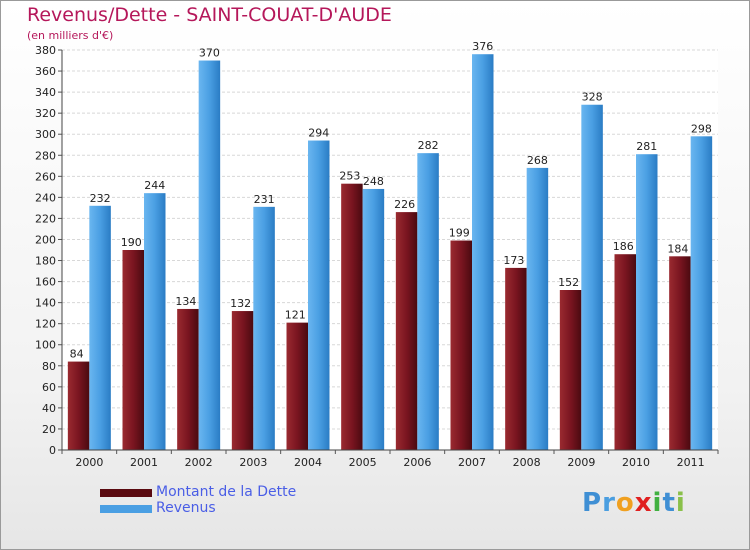 This screenshot has height=550, width=750. Describe the element at coordinates (428, 145) in the screenshot. I see `data-label-revenus: 282` at that location.